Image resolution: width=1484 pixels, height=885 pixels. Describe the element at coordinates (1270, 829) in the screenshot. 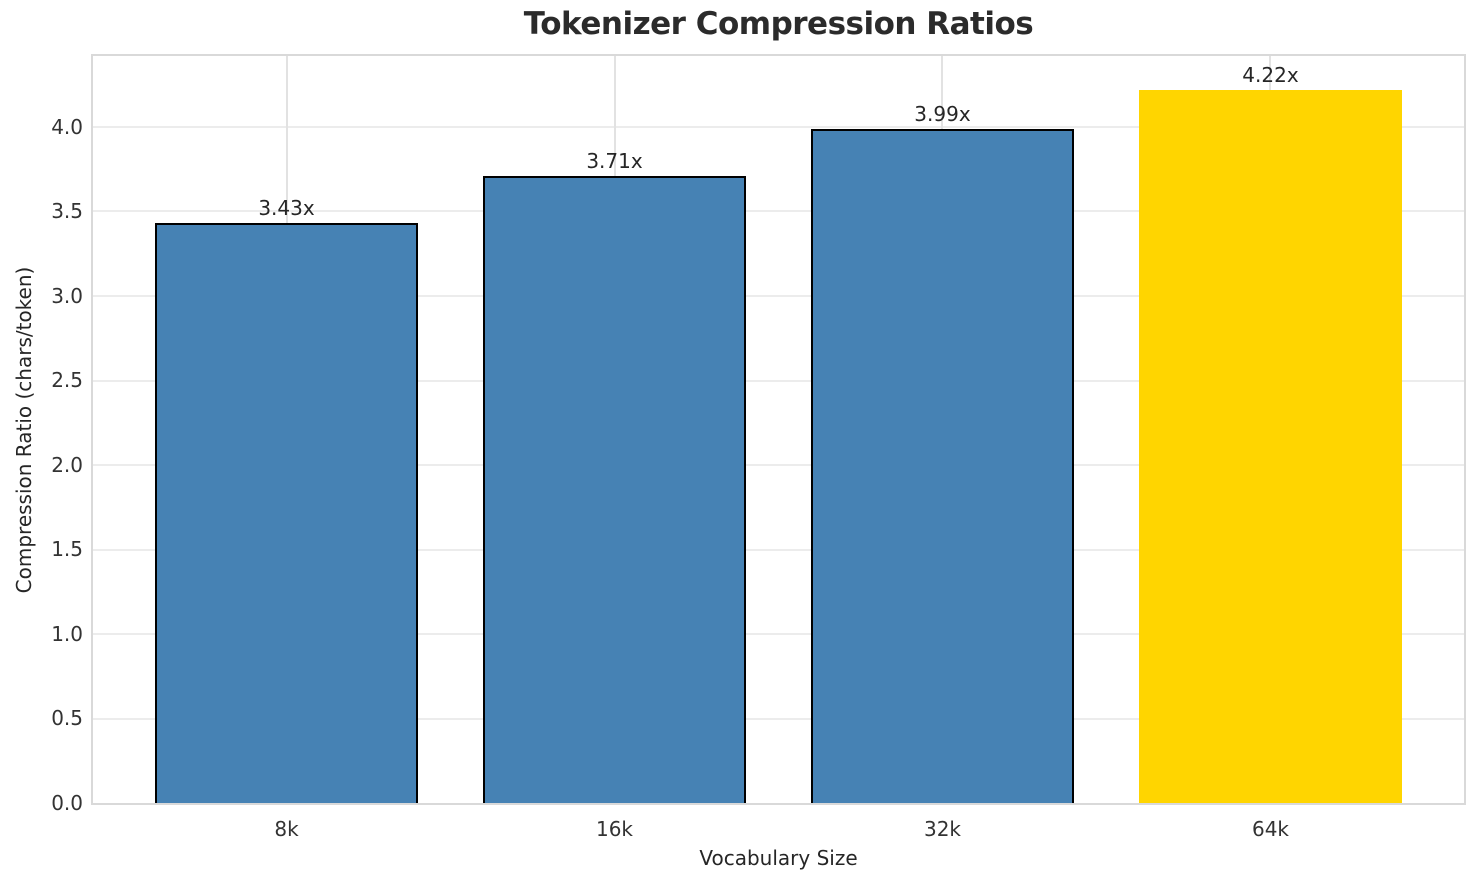

I see `x-tick-label: 64k` at that location.